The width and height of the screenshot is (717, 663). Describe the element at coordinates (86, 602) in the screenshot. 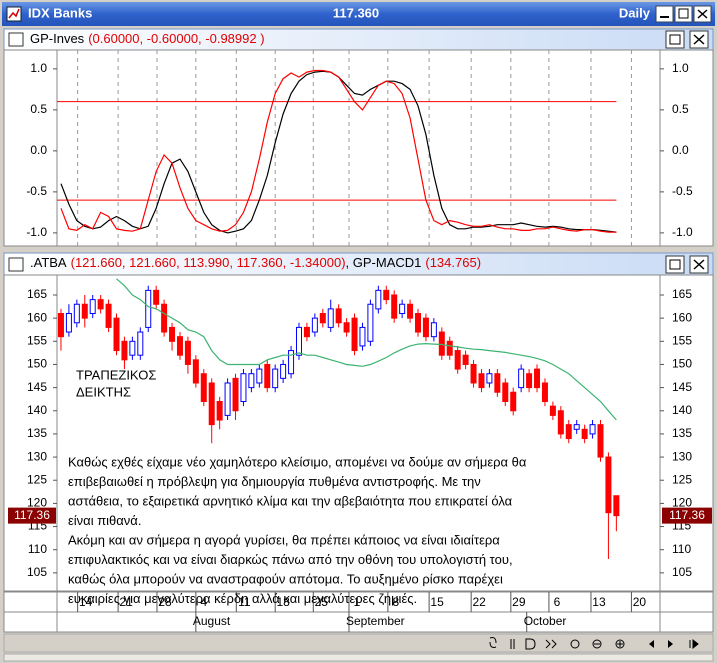

I see `x-tick-label: 14` at that location.